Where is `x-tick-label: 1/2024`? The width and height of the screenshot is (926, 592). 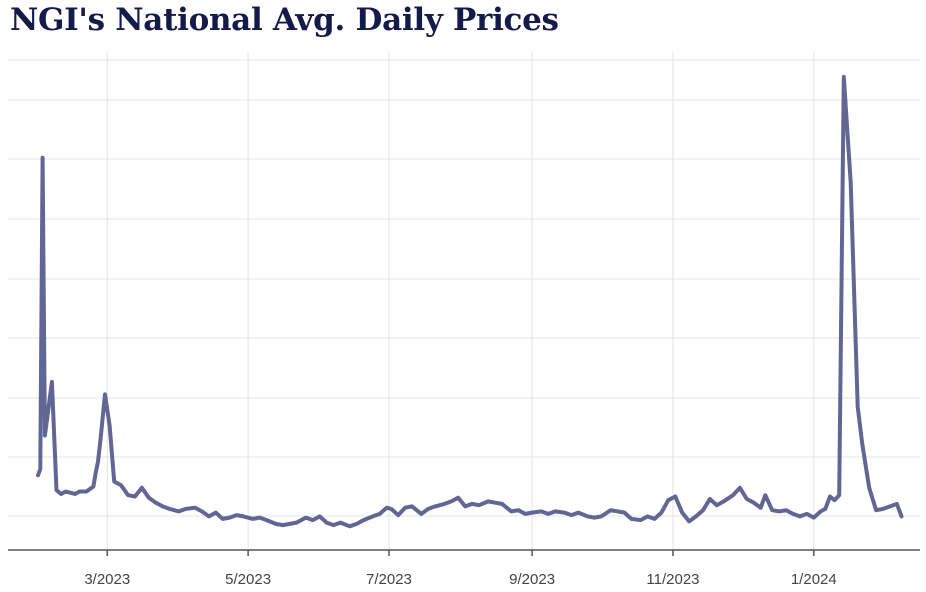
x-tick-label: 1/2024 is located at coordinates (814, 579).